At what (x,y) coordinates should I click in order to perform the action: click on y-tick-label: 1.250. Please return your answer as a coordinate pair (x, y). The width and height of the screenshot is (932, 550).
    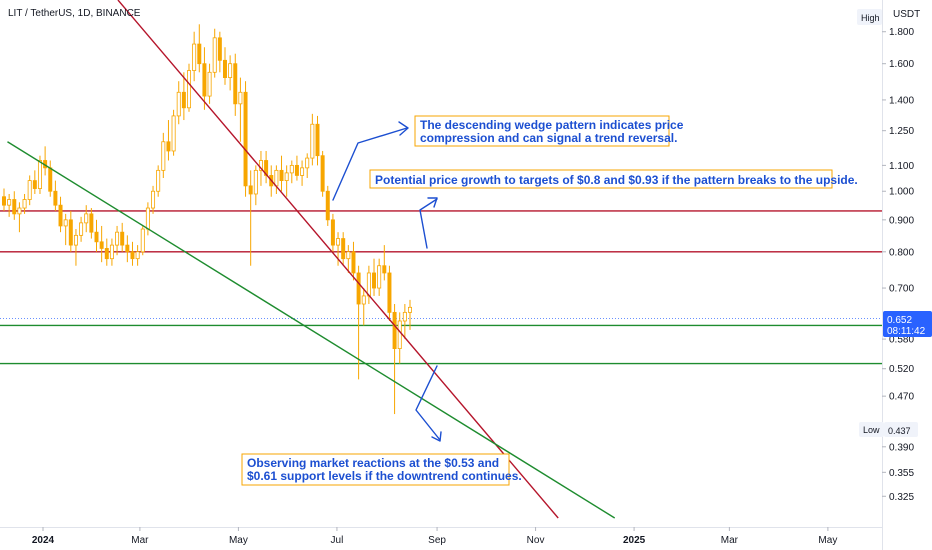
    Looking at the image, I should click on (901, 131).